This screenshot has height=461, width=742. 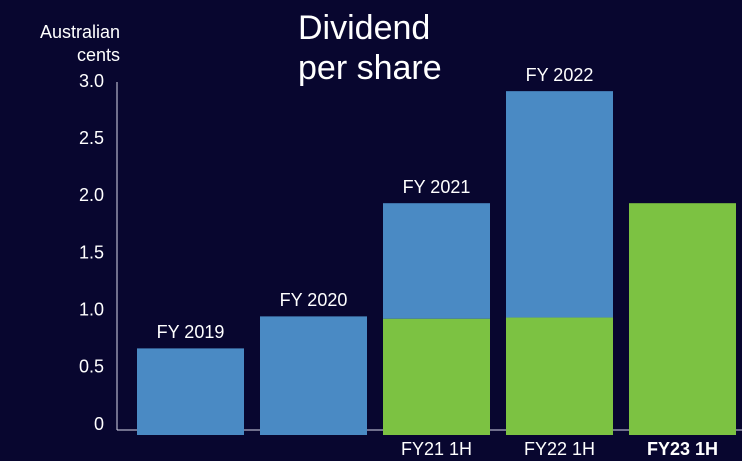 I want to click on y-axis-label: Australian, so click(x=80, y=32).